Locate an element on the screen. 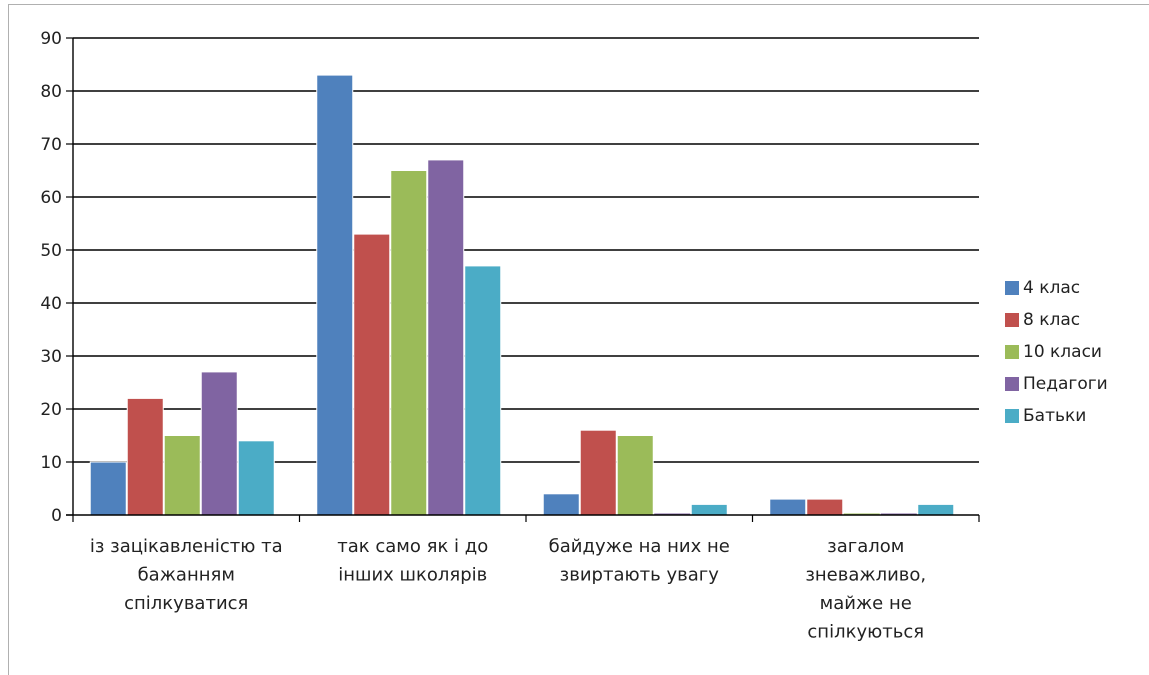 Image resolution: width=1149 pixels, height=675 pixels. legend-label: Батьки is located at coordinates (1055, 416).